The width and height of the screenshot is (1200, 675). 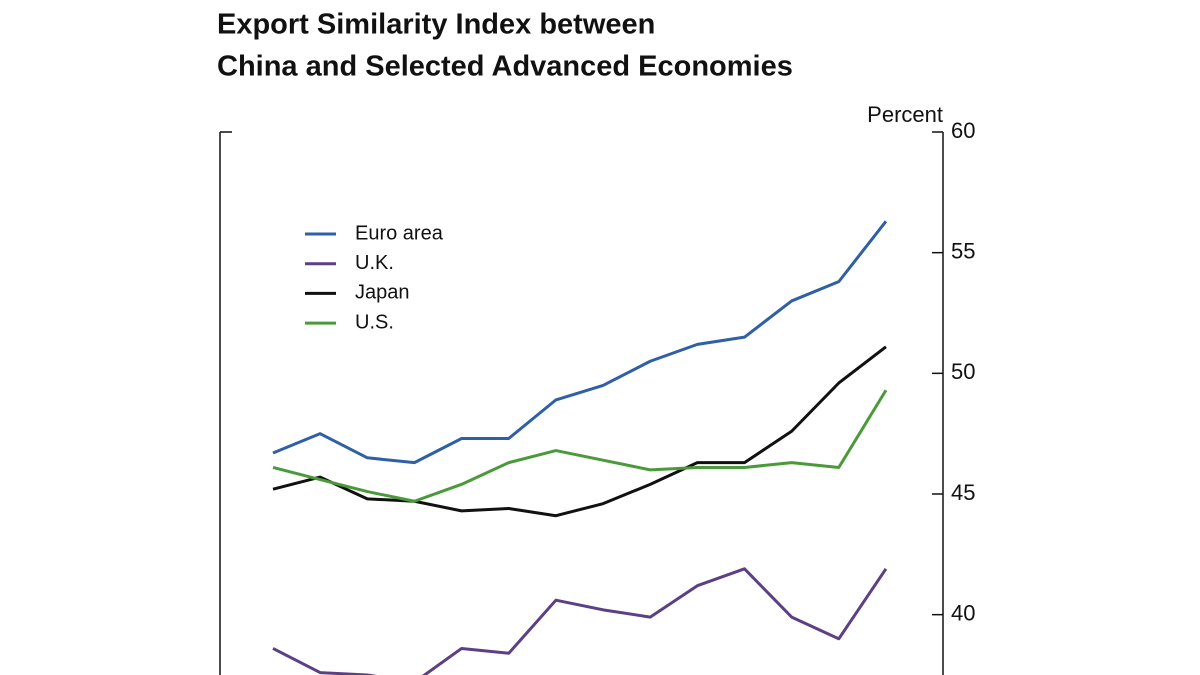 I want to click on y-axis-label: Percent, so click(x=905, y=114).